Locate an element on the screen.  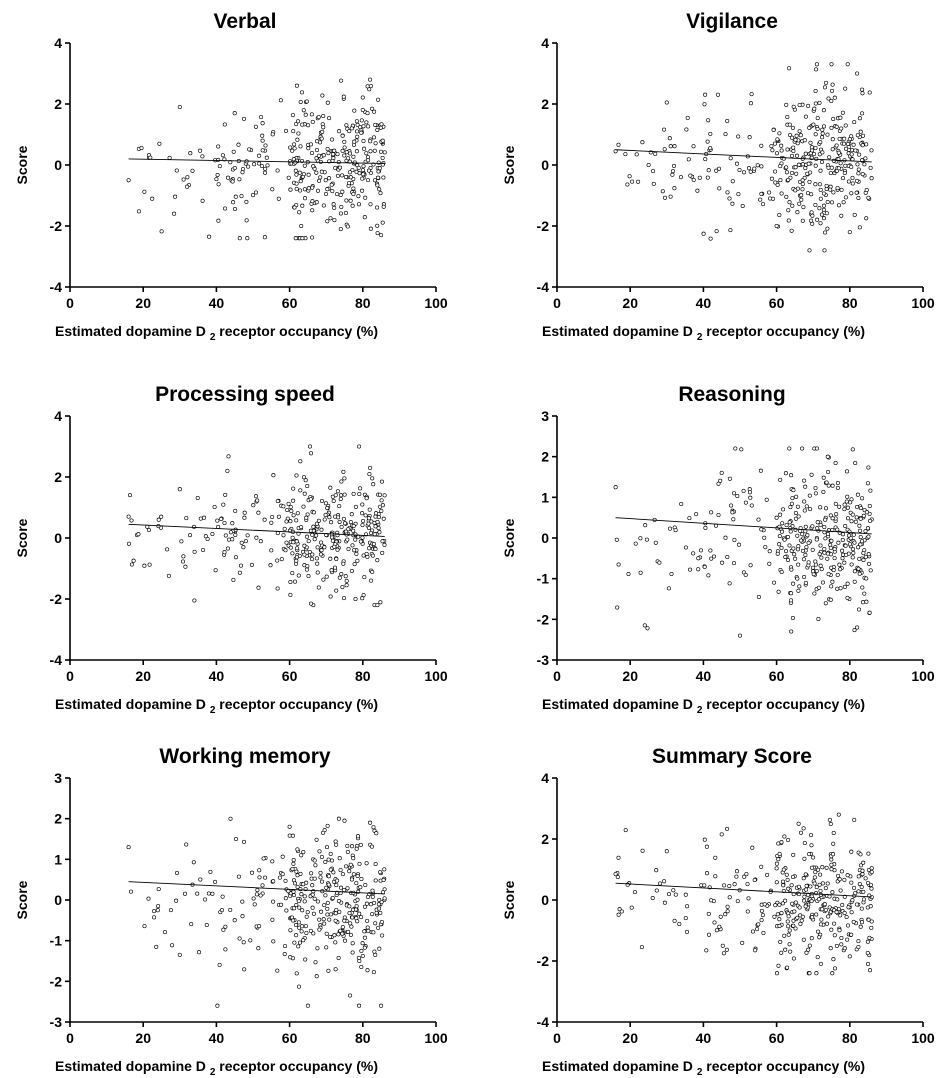
regression-line is located at coordinates (743, 526).